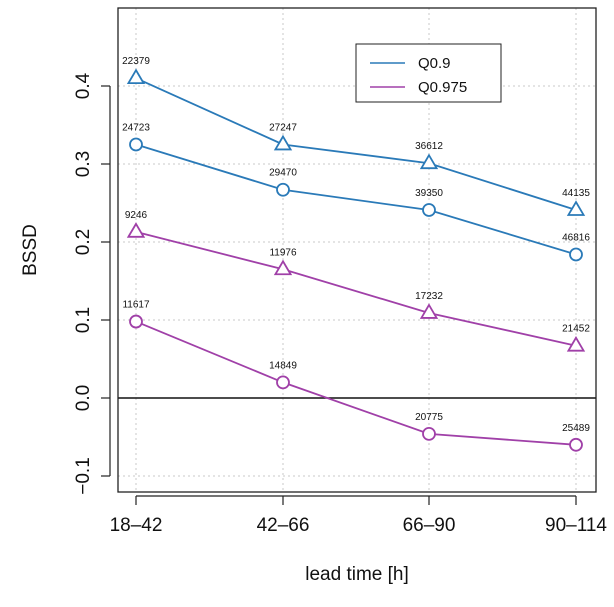 The image size is (614, 607). Describe the element at coordinates (30, 250) in the screenshot. I see `y-axis-title: BSSD` at that location.